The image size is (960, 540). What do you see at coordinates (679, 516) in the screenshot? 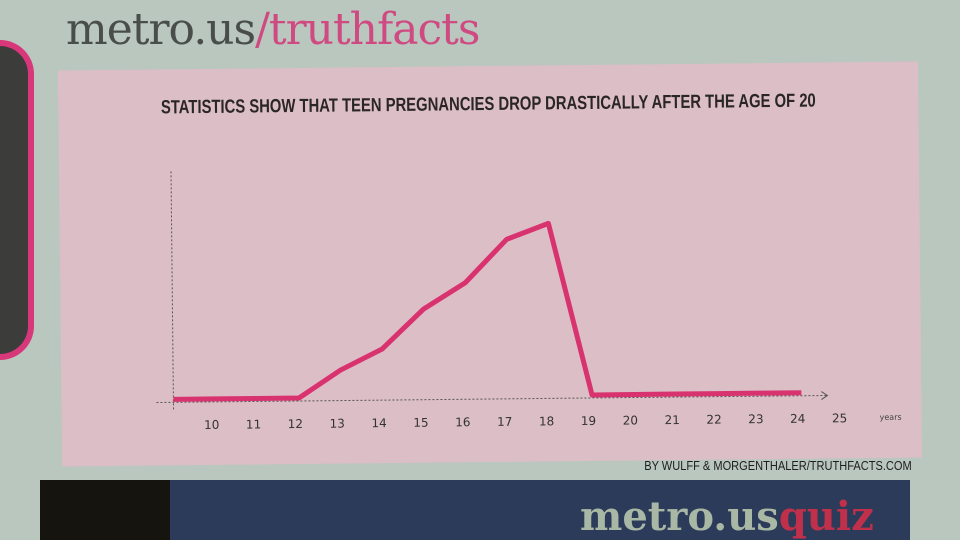
I see `quiz-logo-site: metro.us` at bounding box center [679, 516].